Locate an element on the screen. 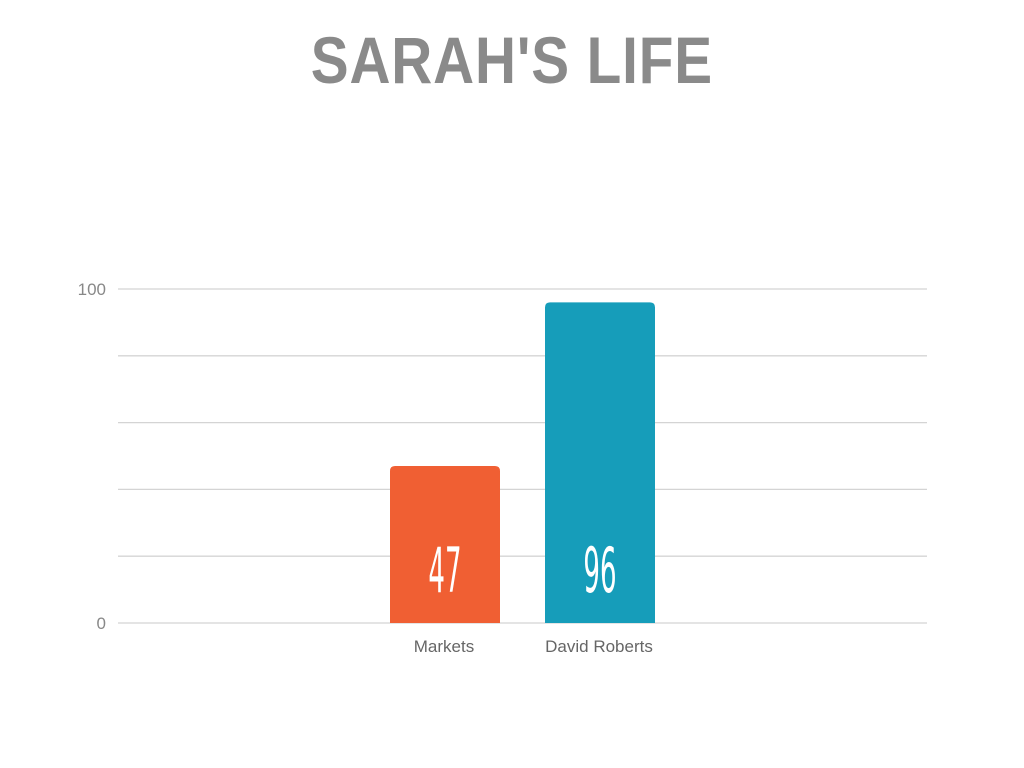  bar-david-roberts is located at coordinates (600, 462).